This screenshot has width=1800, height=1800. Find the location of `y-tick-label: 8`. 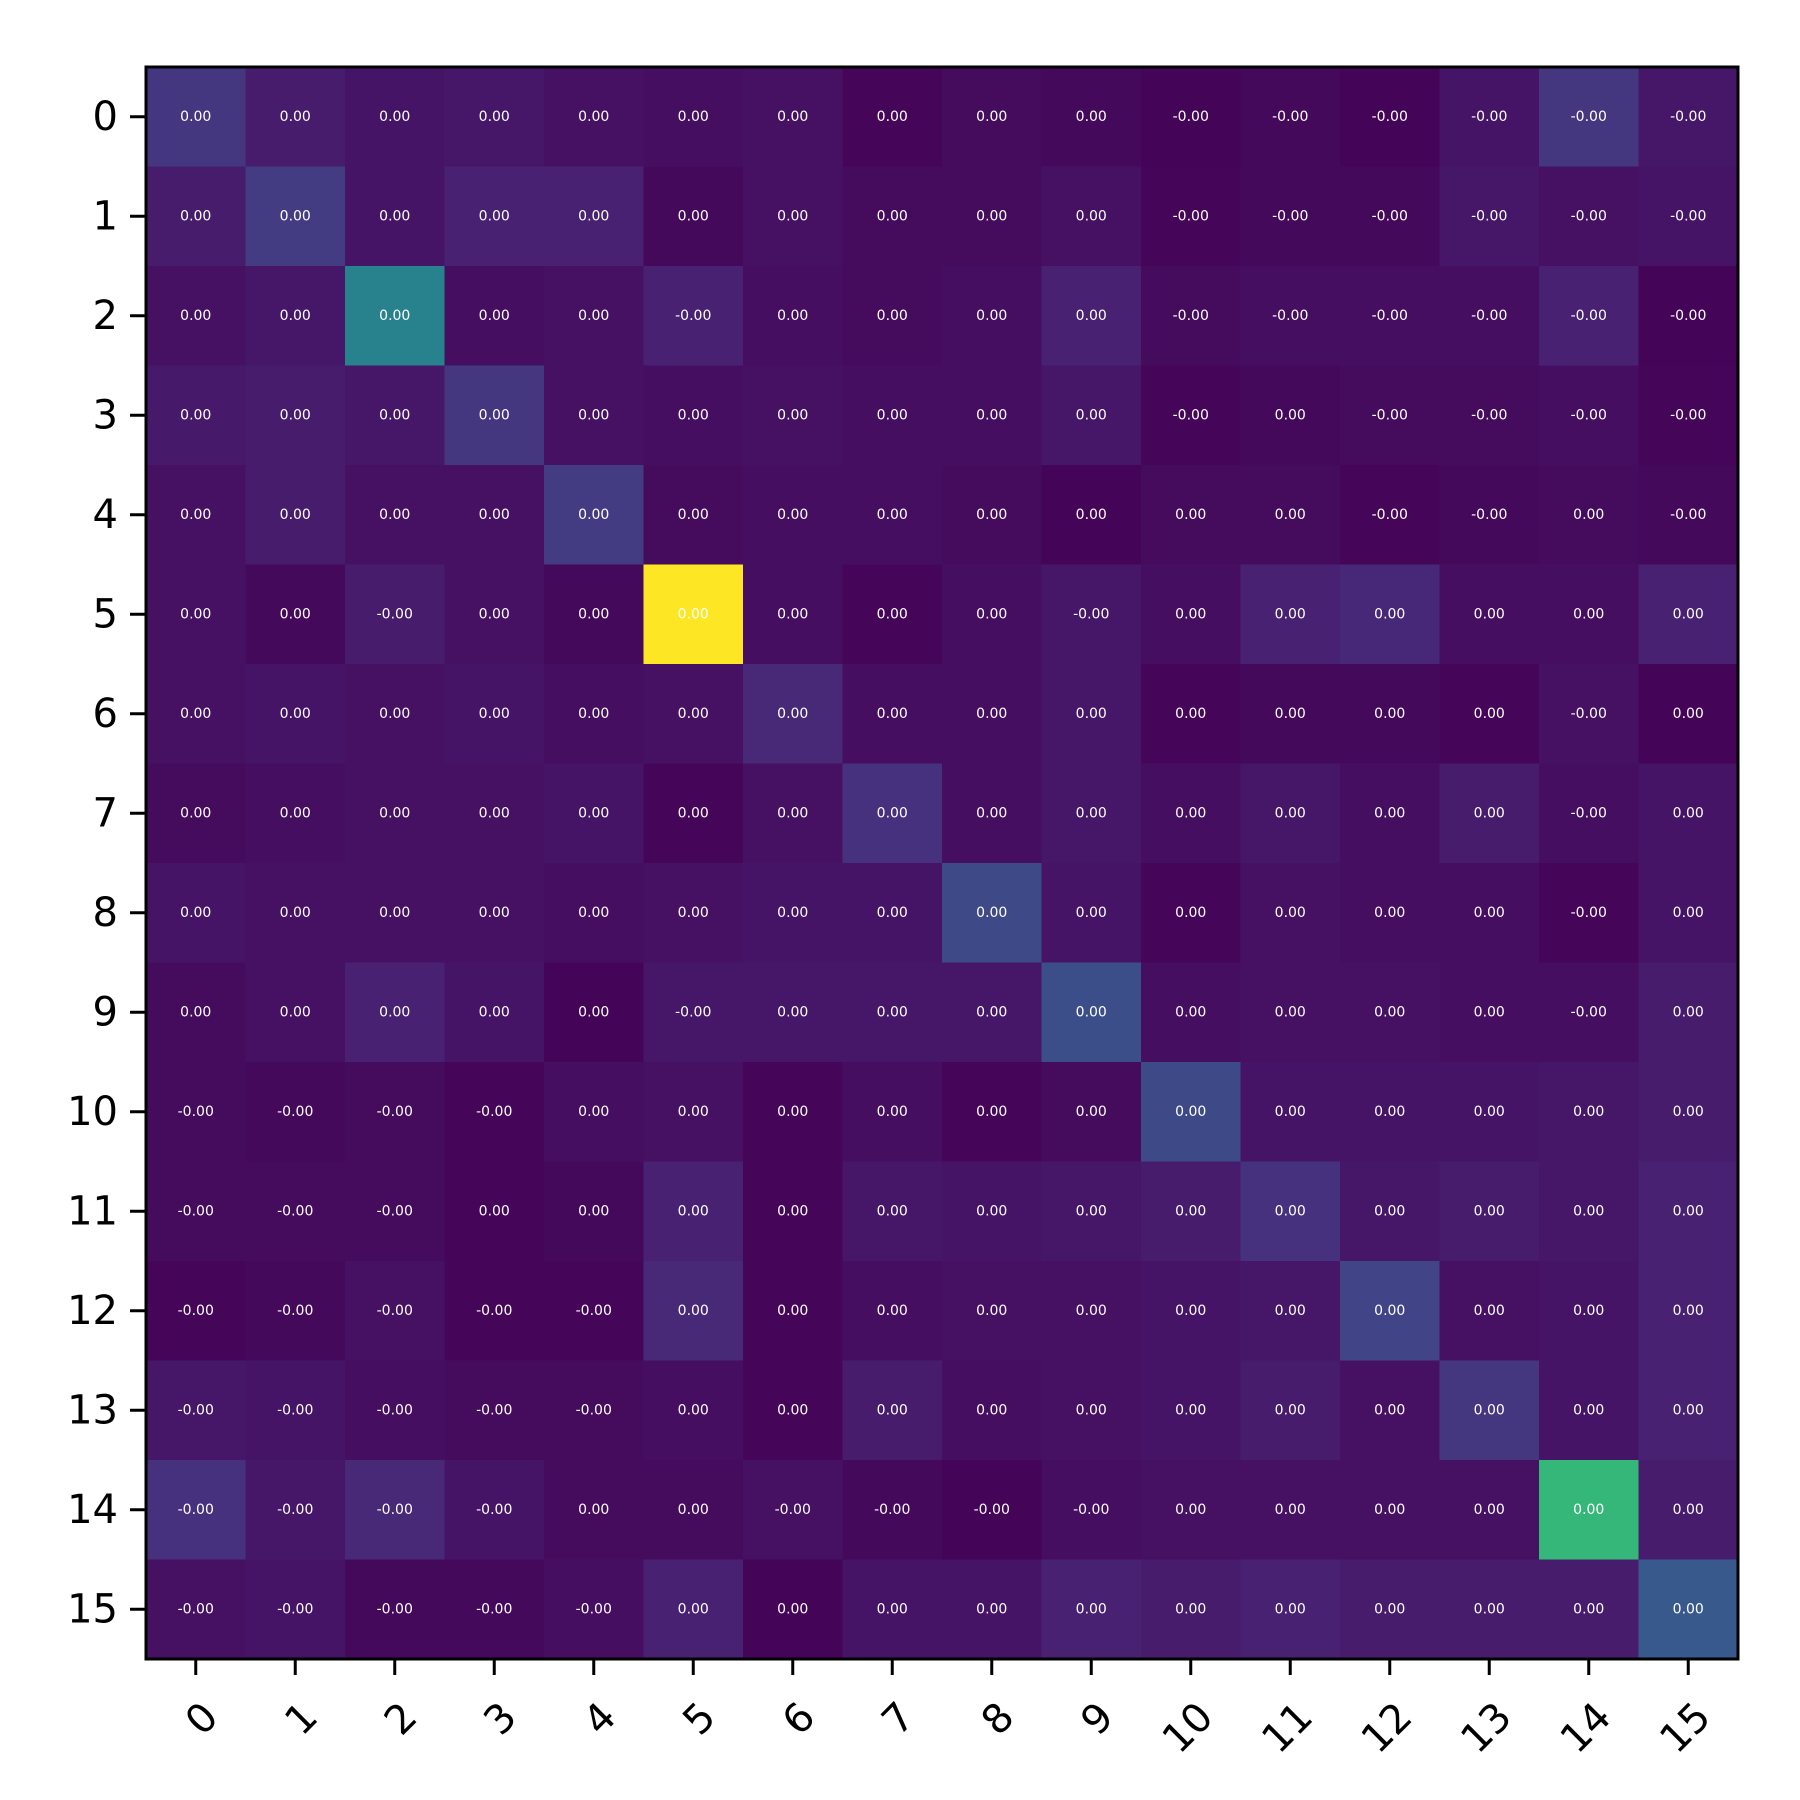

y-tick-label: 8 is located at coordinates (105, 913).